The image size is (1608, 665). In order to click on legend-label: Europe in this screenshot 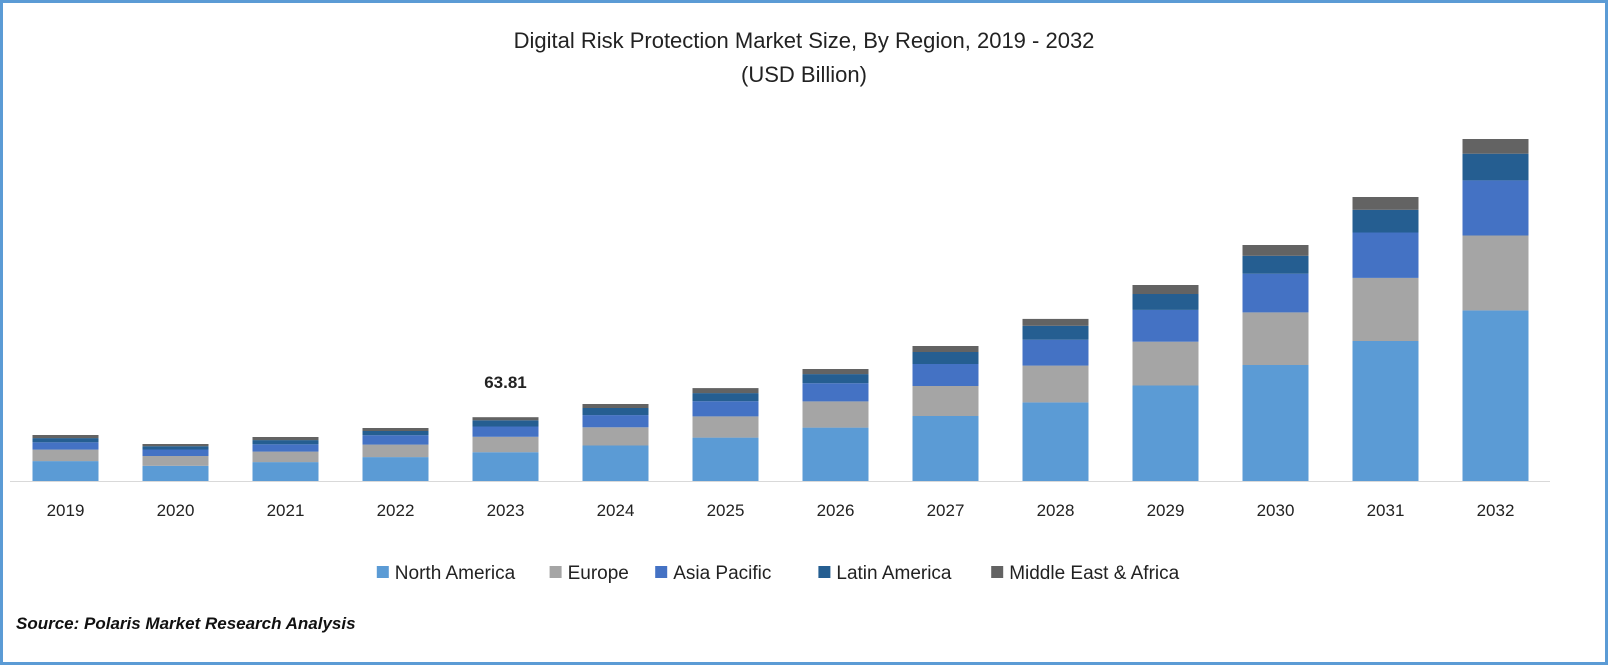, I will do `click(598, 573)`.